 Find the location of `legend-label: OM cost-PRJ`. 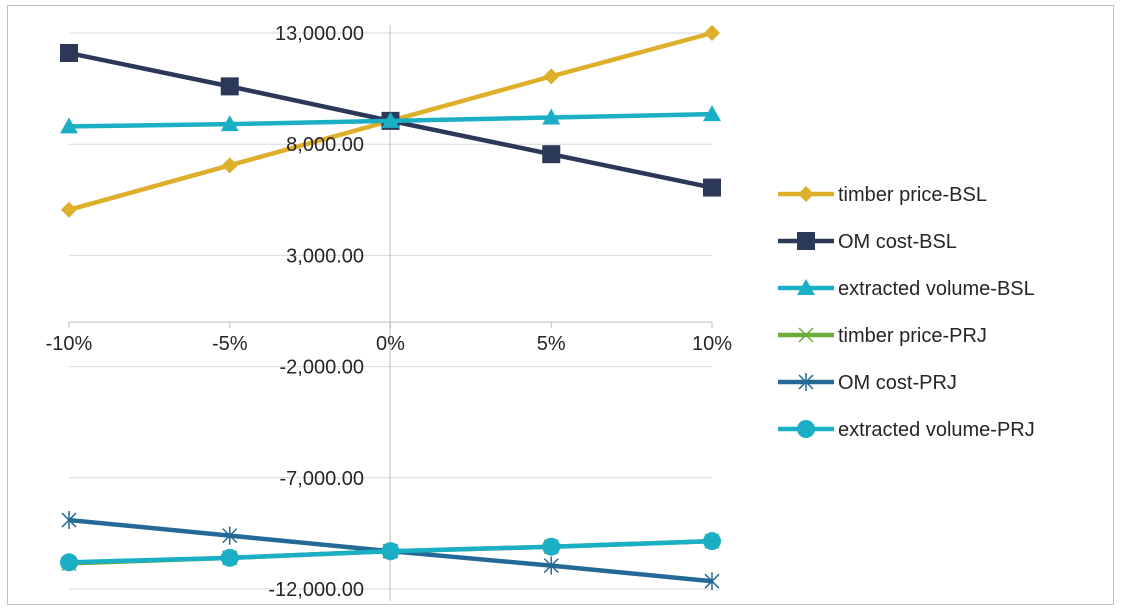

legend-label: OM cost-PRJ is located at coordinates (897, 383).